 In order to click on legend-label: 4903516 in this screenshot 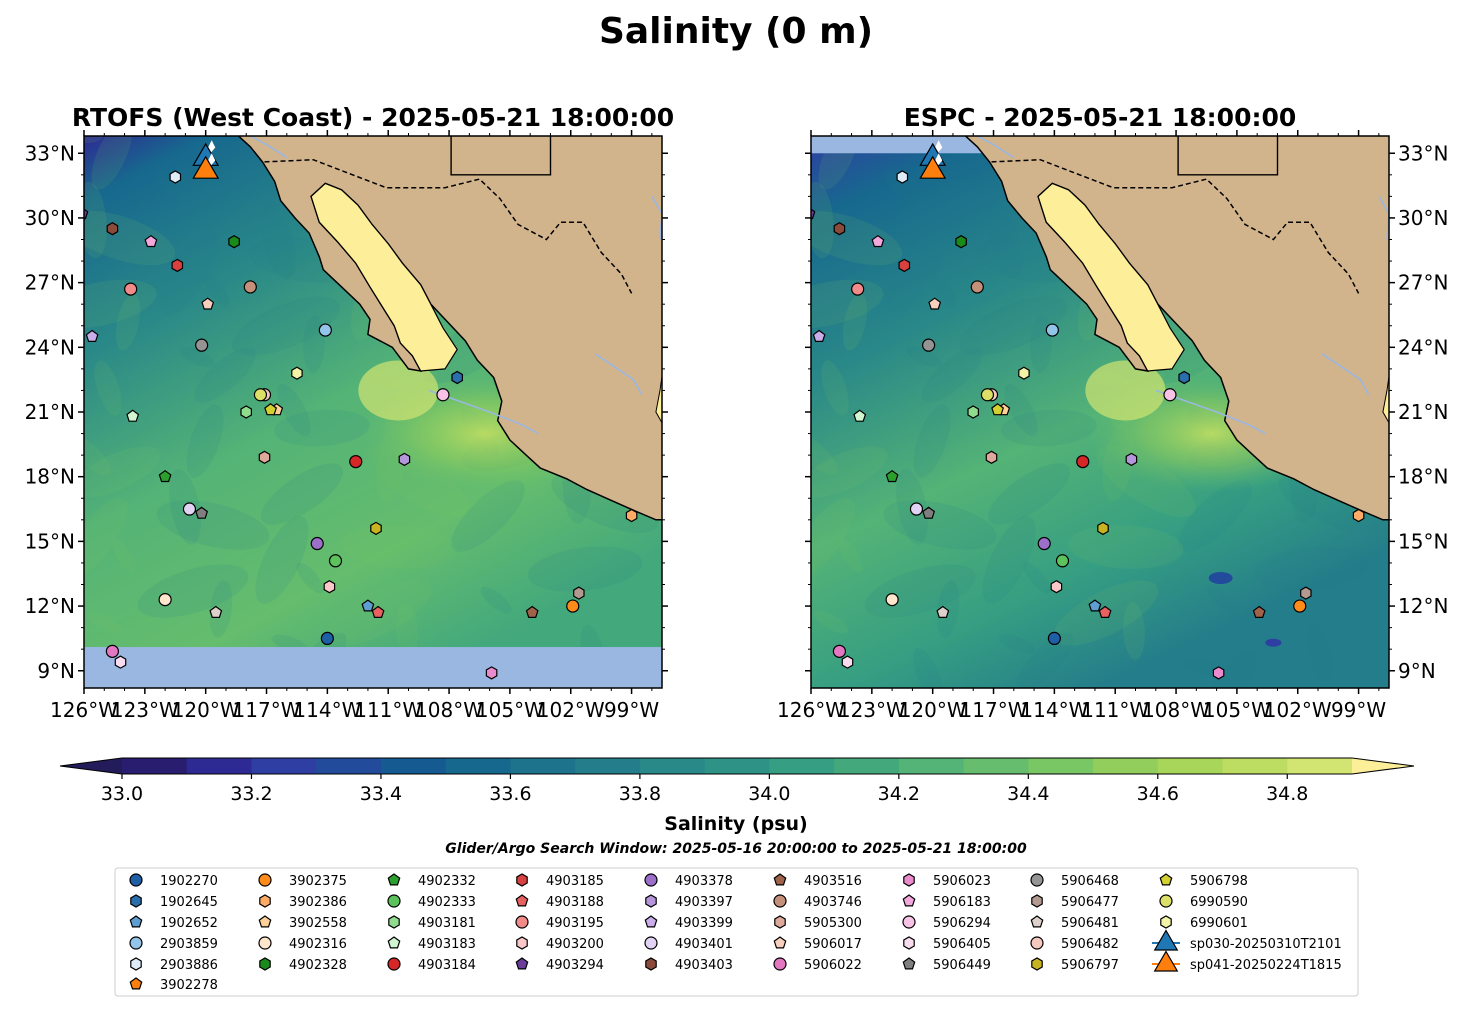, I will do `click(833, 881)`.